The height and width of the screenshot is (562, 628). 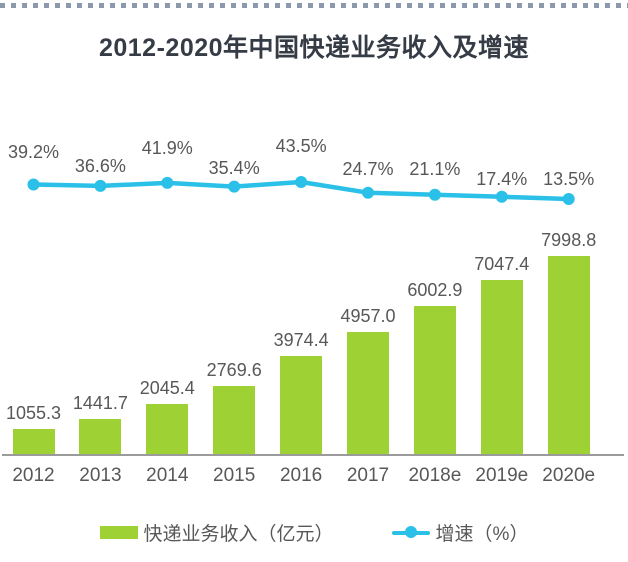 I want to click on x-axis-line, so click(x=313, y=455).